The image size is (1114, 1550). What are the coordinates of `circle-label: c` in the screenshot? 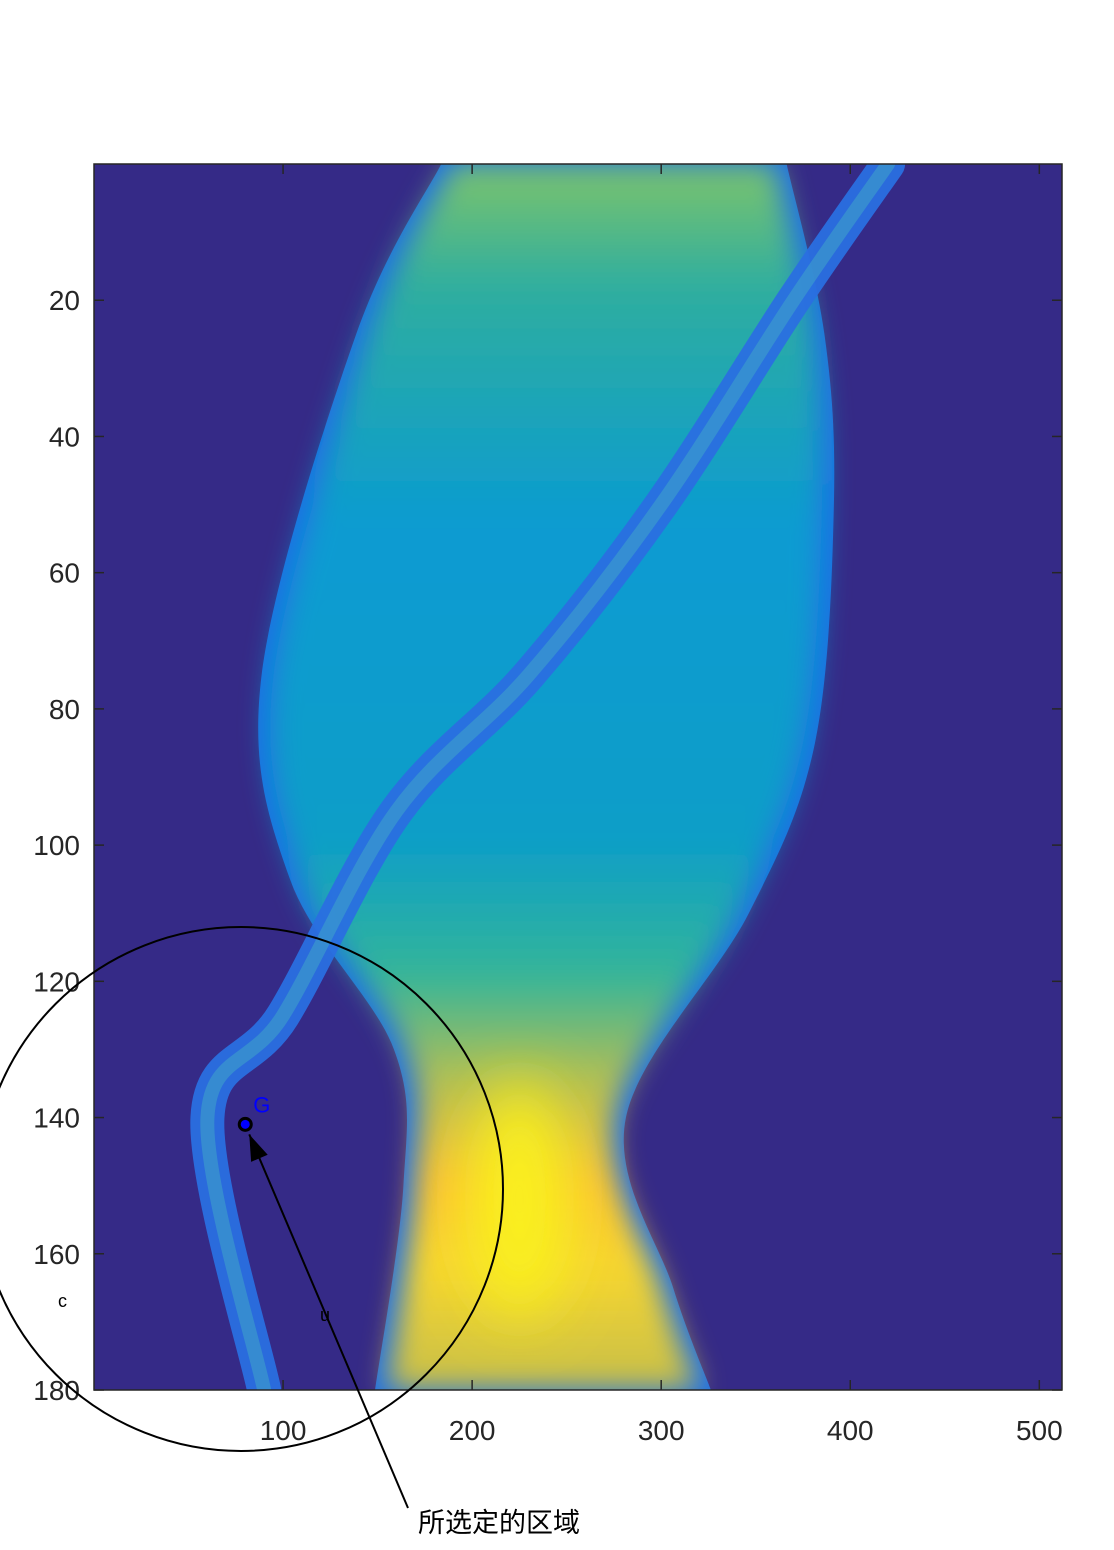 It's located at (62, 1301).